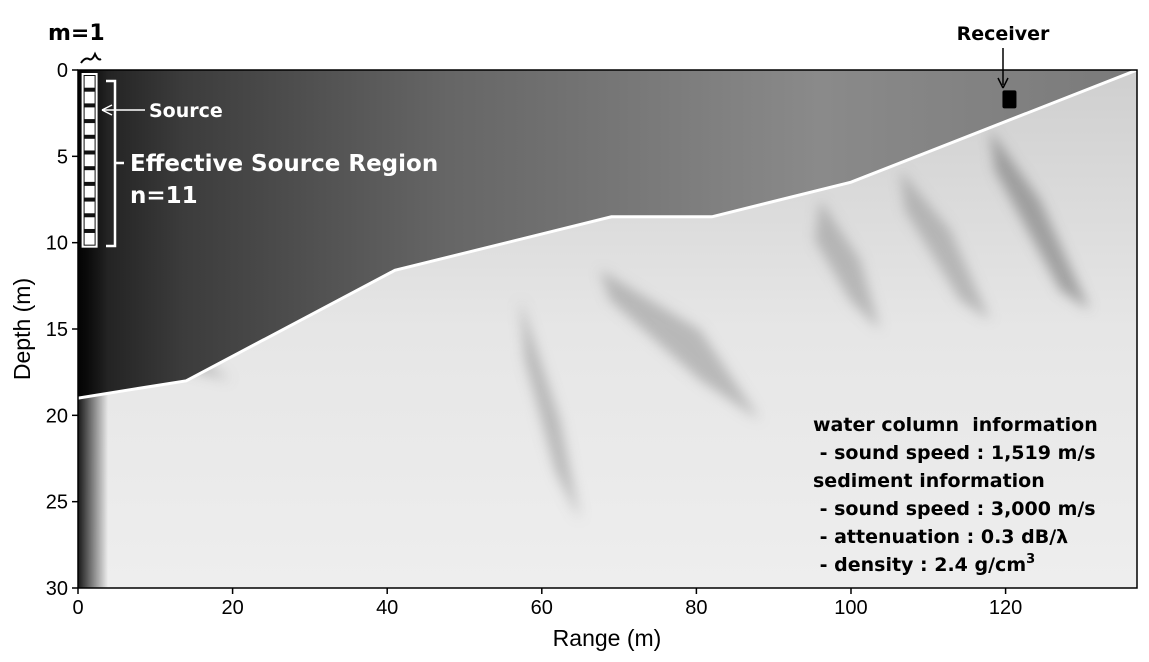 This screenshot has height=662, width=1149. I want to click on receiver-marker, so click(1009, 99).